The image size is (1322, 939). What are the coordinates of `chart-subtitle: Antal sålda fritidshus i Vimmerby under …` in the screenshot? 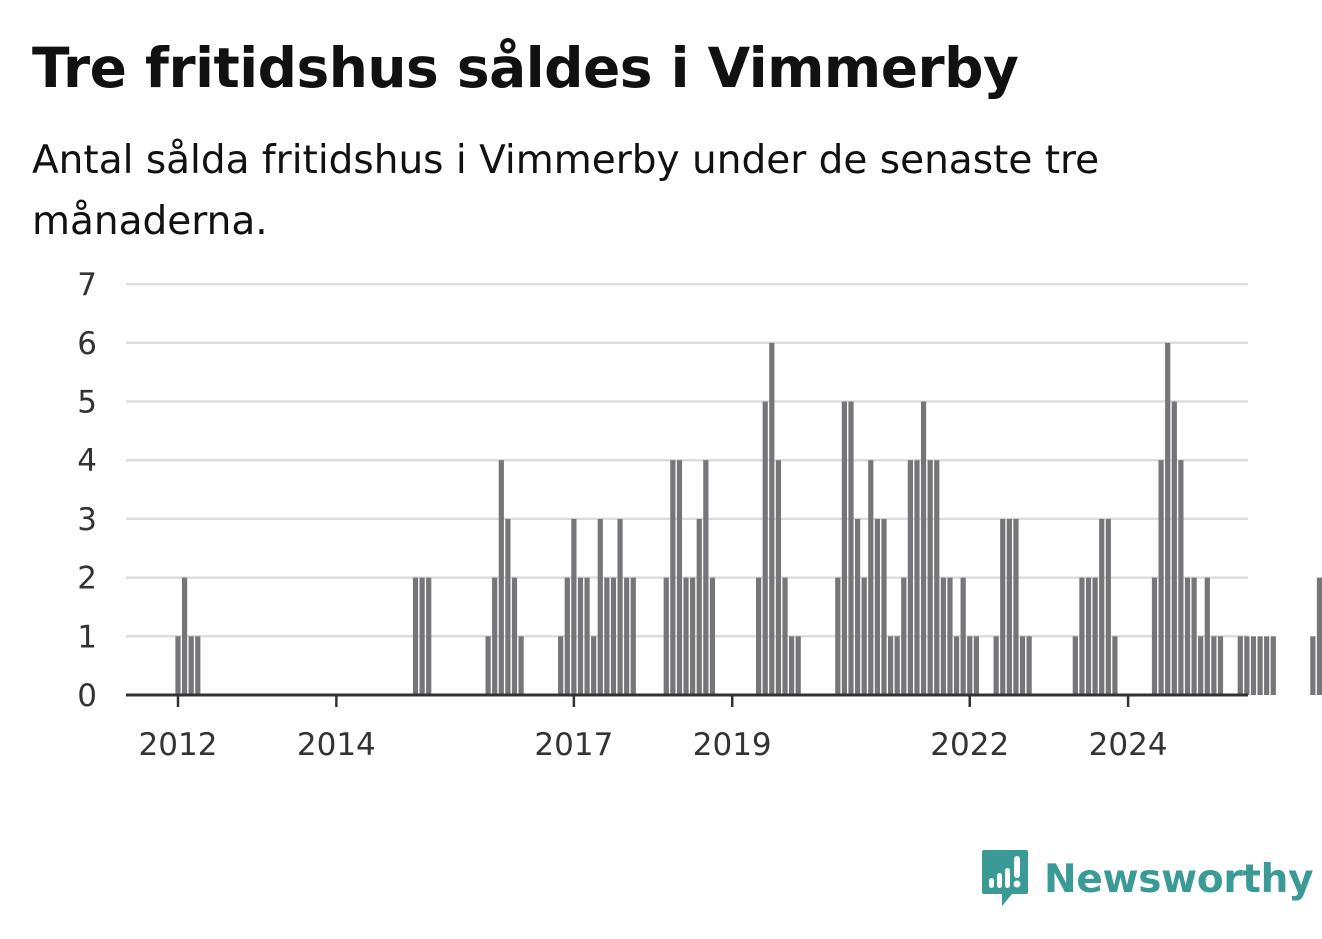 It's located at (566, 191).